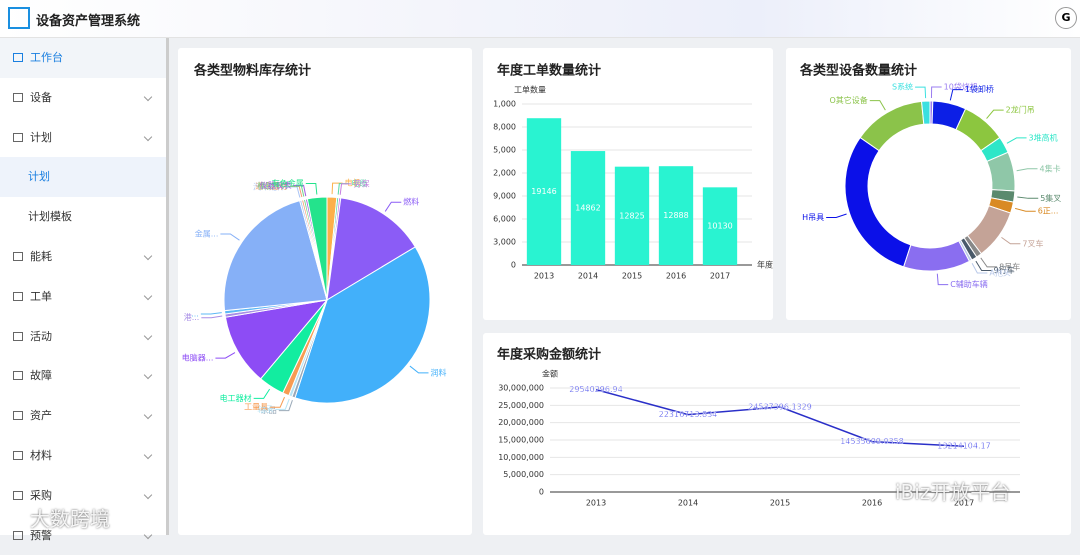  What do you see at coordinates (902, 87) in the screenshot?
I see `slice-label: S系统` at bounding box center [902, 87].